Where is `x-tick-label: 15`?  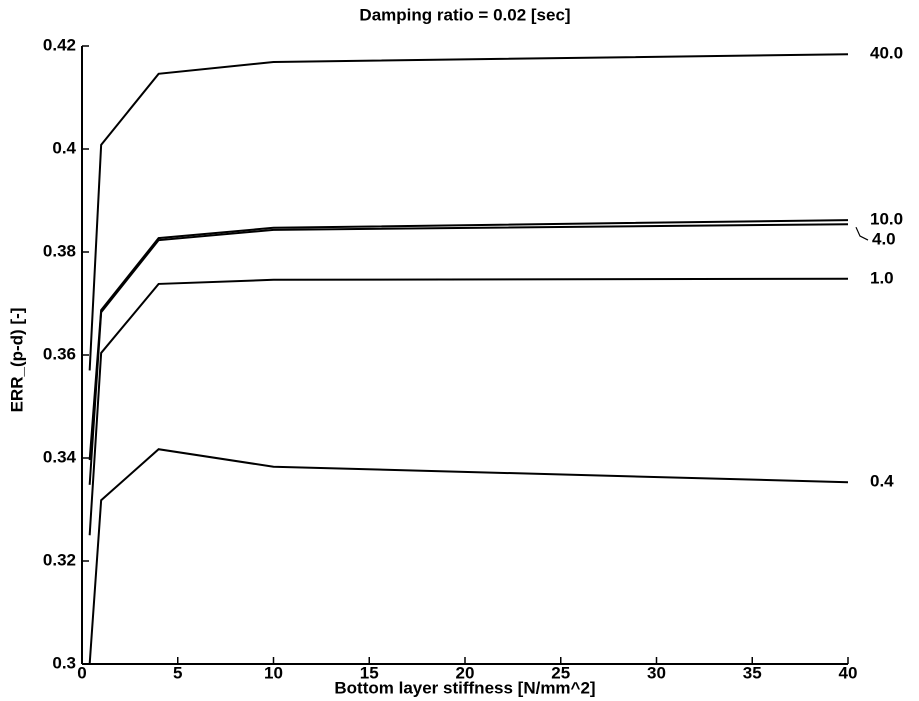
x-tick-label: 15 is located at coordinates (369, 672).